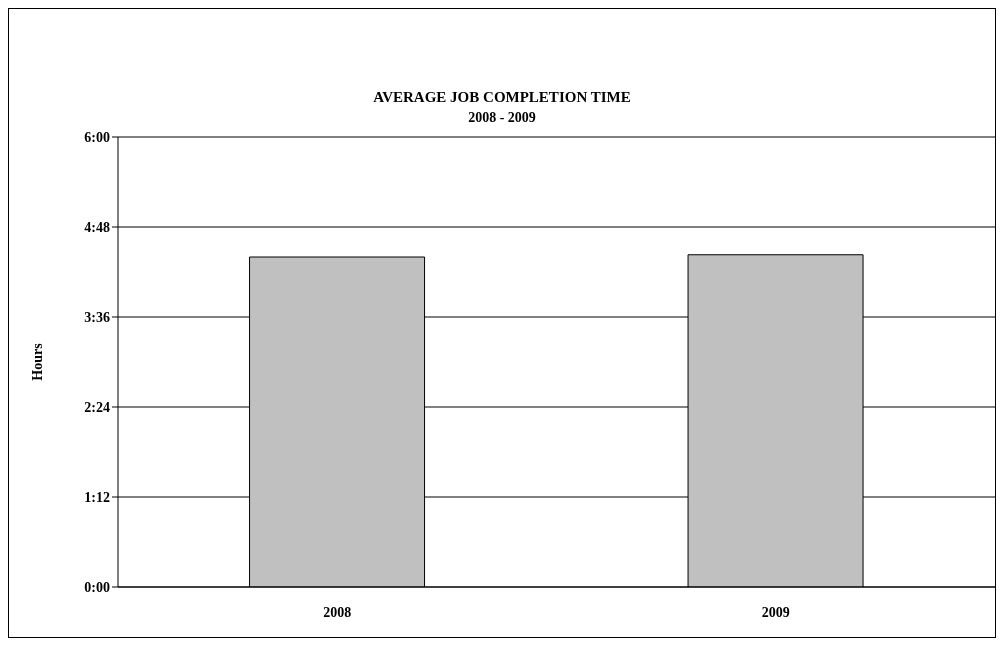 This screenshot has height=648, width=1004. I want to click on x-tick-label: 2008, so click(337, 612).